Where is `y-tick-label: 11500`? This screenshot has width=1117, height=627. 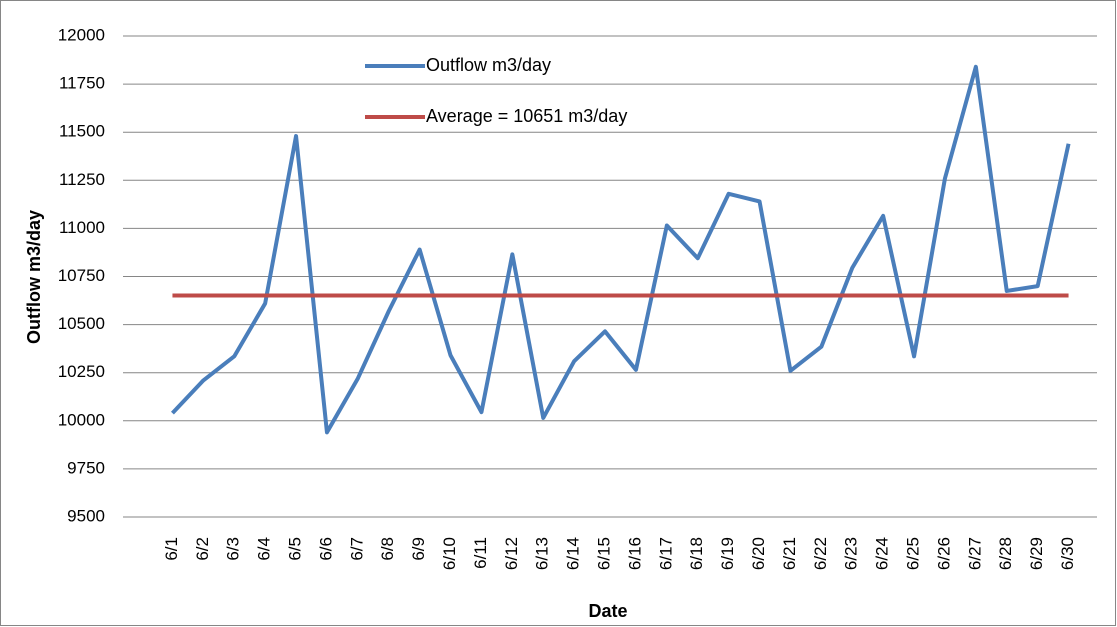
y-tick-label: 11500 is located at coordinates (82, 131).